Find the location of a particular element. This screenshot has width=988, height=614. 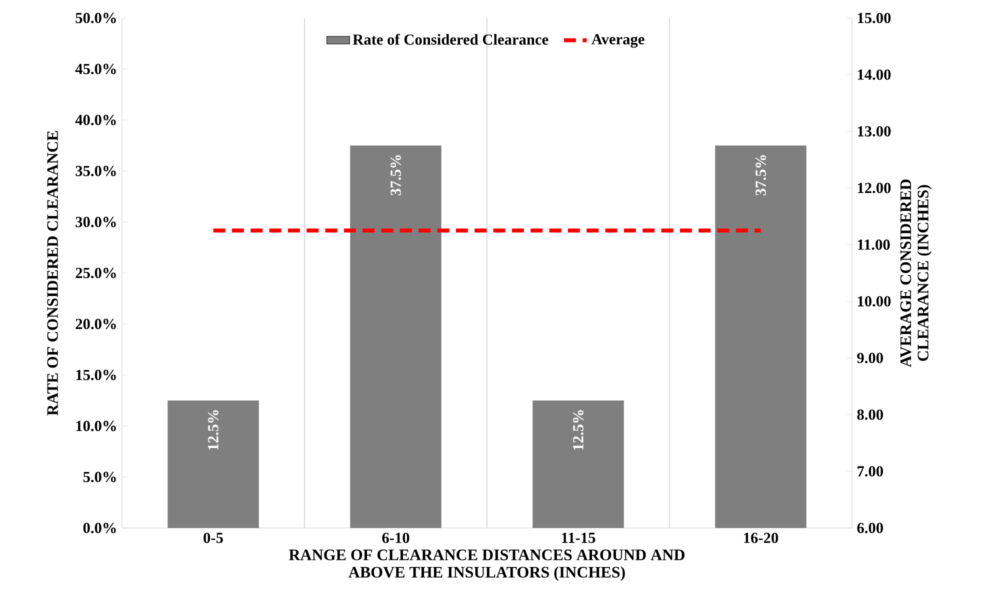

x-tick-label: 6-10 is located at coordinates (396, 538).